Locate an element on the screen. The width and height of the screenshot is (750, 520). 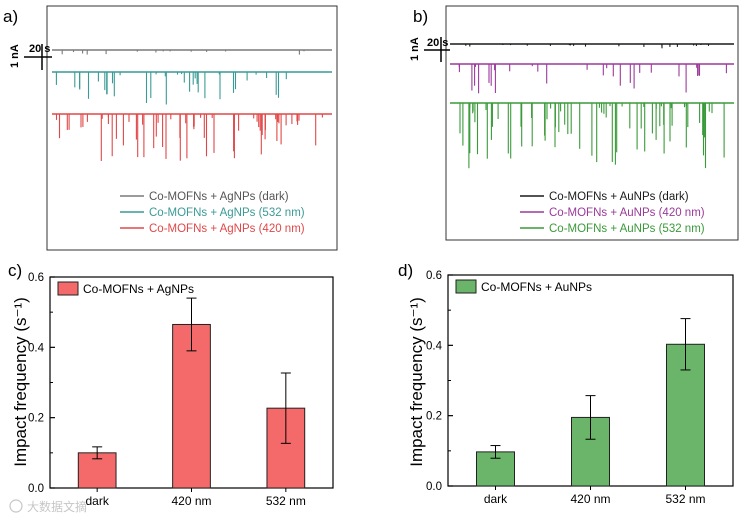
panel-d-xtick-label: 532 nm is located at coordinates (685, 499).